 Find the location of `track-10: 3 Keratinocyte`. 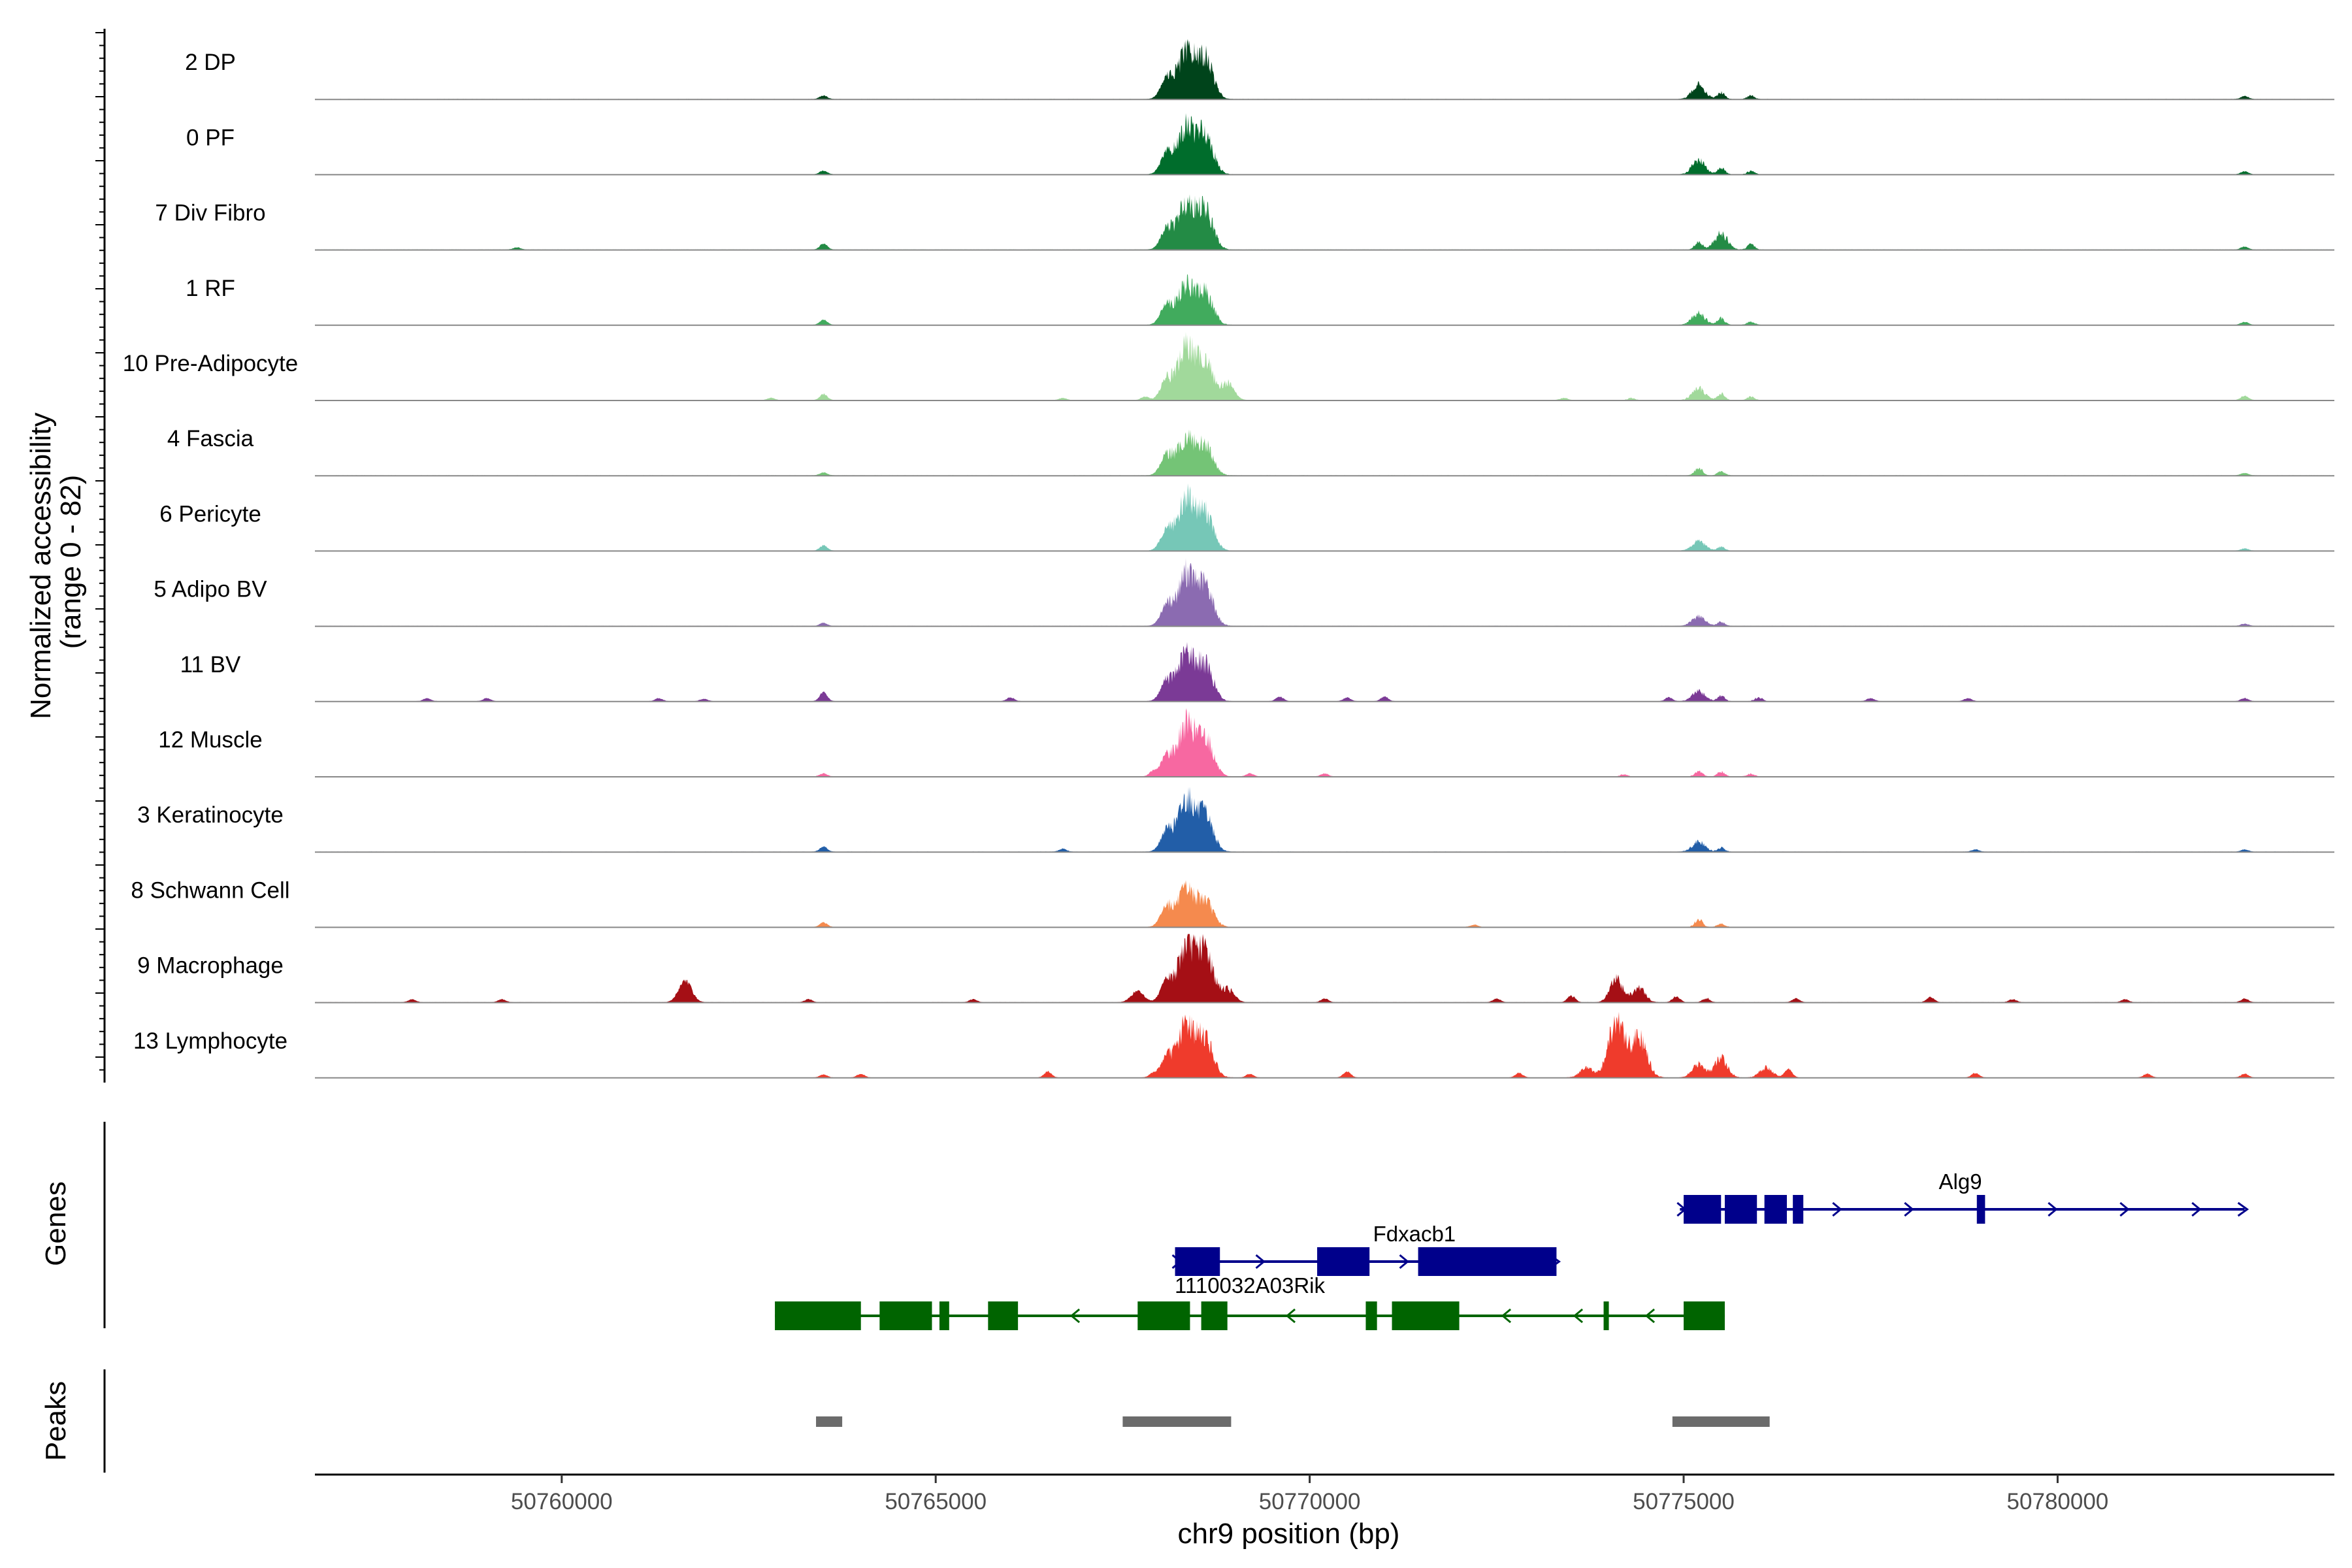

track-10: 3 Keratinocyte is located at coordinates (1235, 820).